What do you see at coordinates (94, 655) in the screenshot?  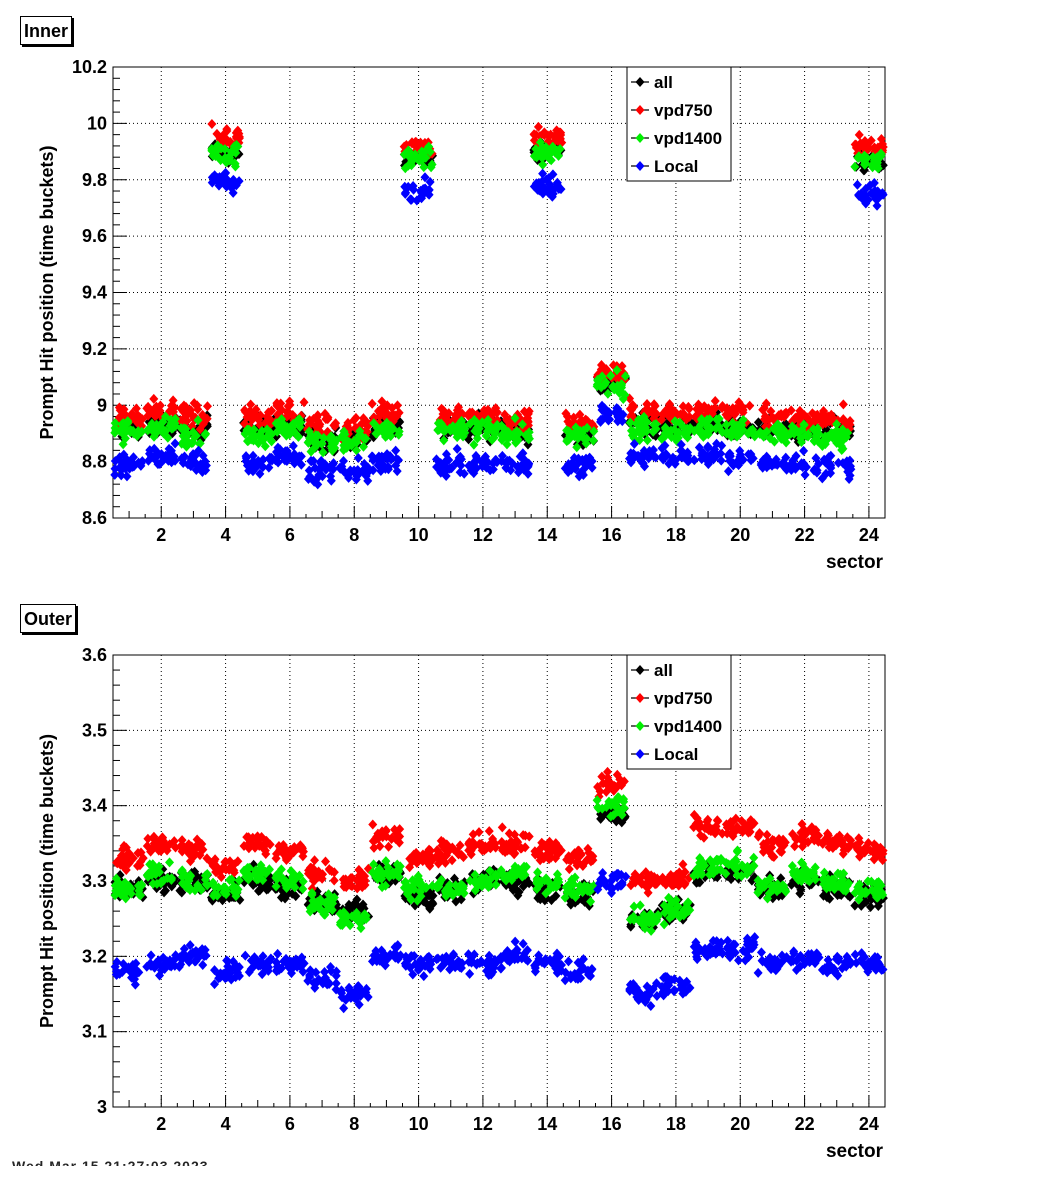 I see `y-tick-label: 3.6` at bounding box center [94, 655].